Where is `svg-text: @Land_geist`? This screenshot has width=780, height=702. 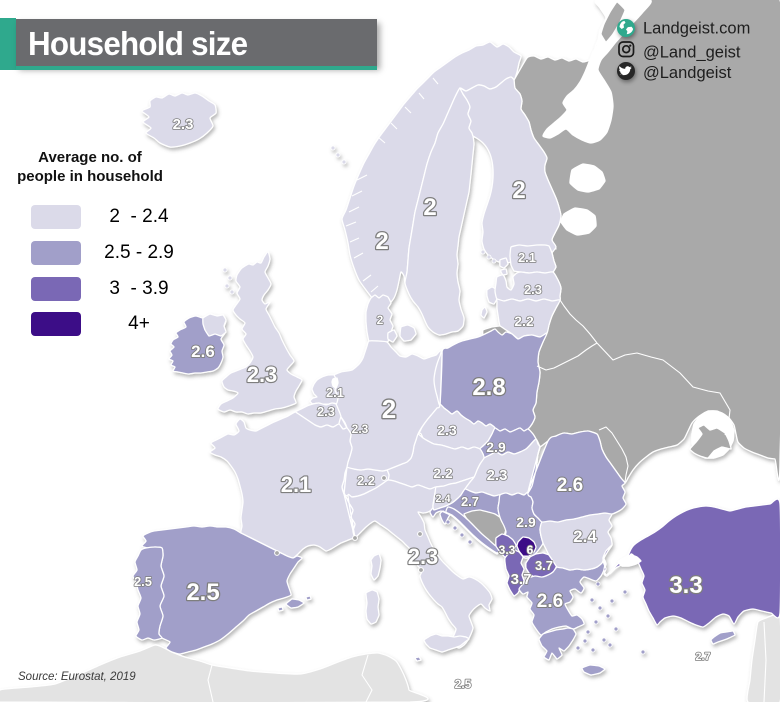
svg-text: @Land_geist is located at coordinates (692, 53).